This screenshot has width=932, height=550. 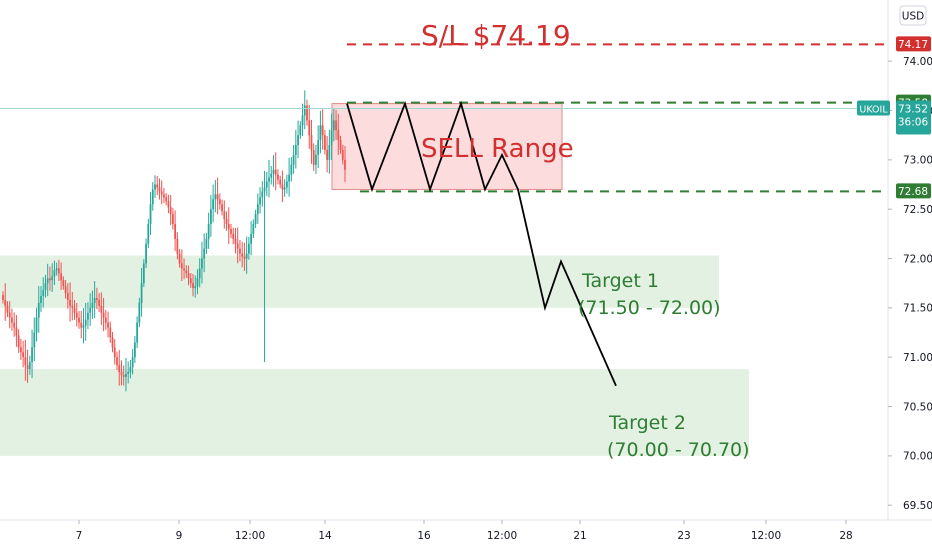 What do you see at coordinates (917, 457) in the screenshot?
I see `price-axis-label: 70.00` at bounding box center [917, 457].